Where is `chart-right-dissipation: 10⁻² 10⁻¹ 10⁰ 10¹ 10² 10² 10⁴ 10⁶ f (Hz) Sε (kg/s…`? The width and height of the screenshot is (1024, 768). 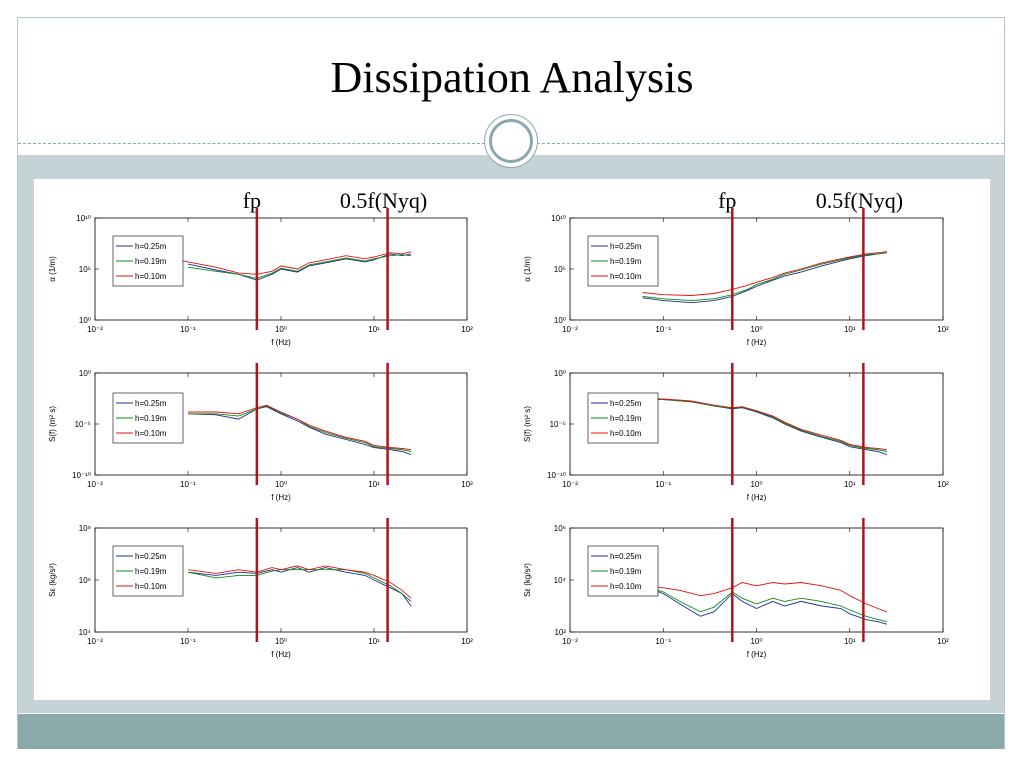
chart-right-dissipation: 10⁻² 10⁻¹ 10⁰ 10¹ 10² 10² 10⁴ 10⁶ f (Hz) Sε (kg/s… is located at coordinates (736, 588).